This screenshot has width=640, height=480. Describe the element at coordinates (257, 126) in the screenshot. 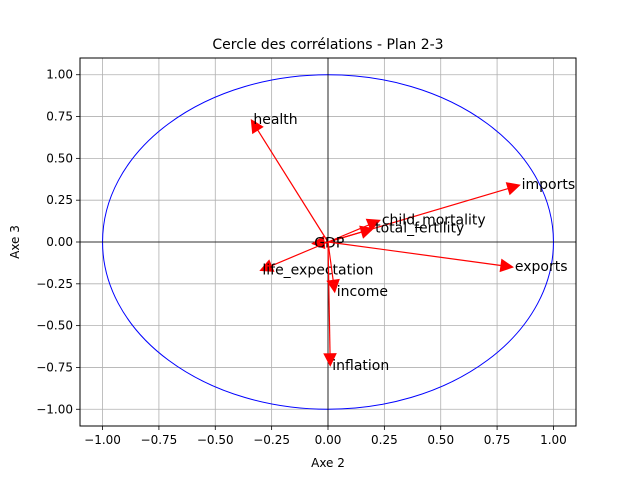

I see `vector-head-health` at that location.